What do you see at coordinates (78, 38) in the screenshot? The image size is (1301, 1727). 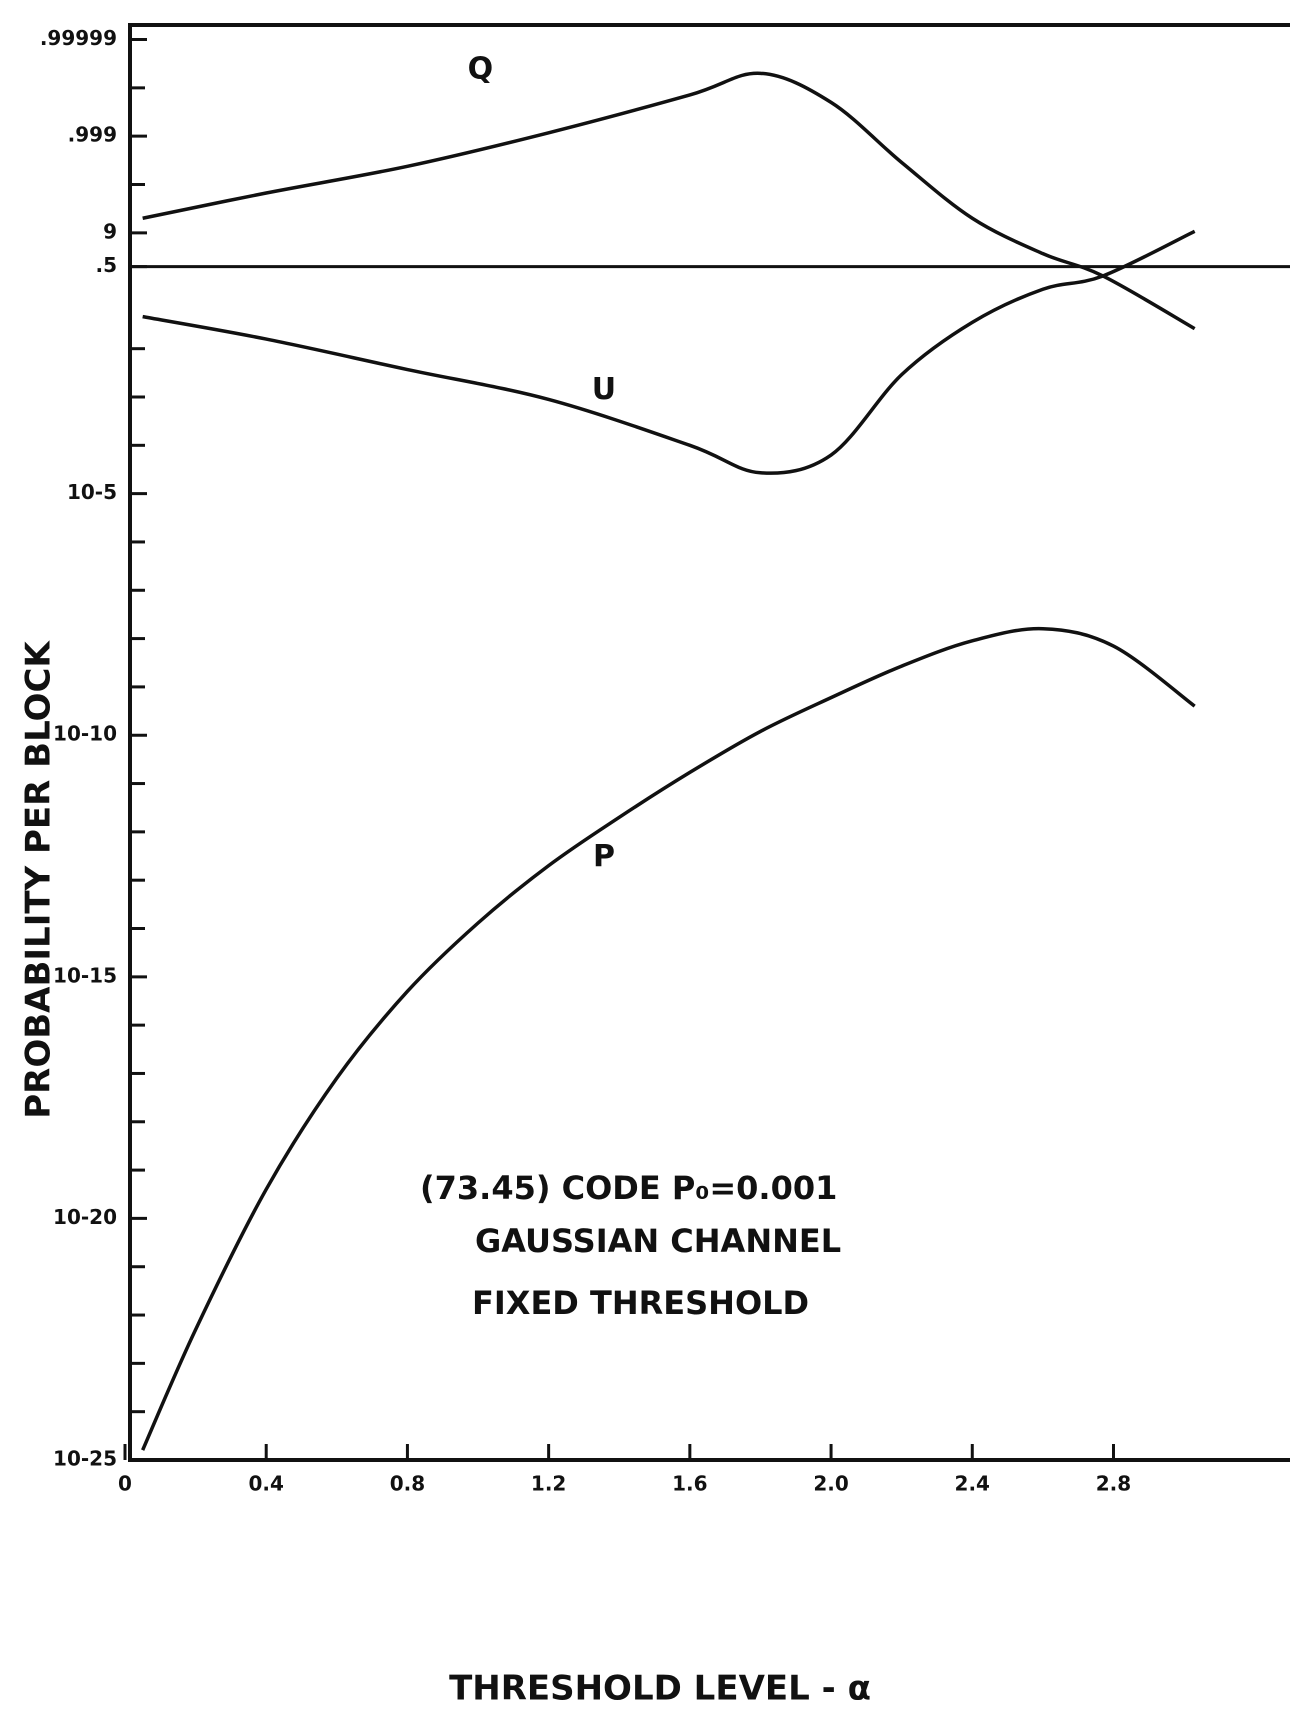 I see `y-tick-label: .99999` at bounding box center [78, 38].